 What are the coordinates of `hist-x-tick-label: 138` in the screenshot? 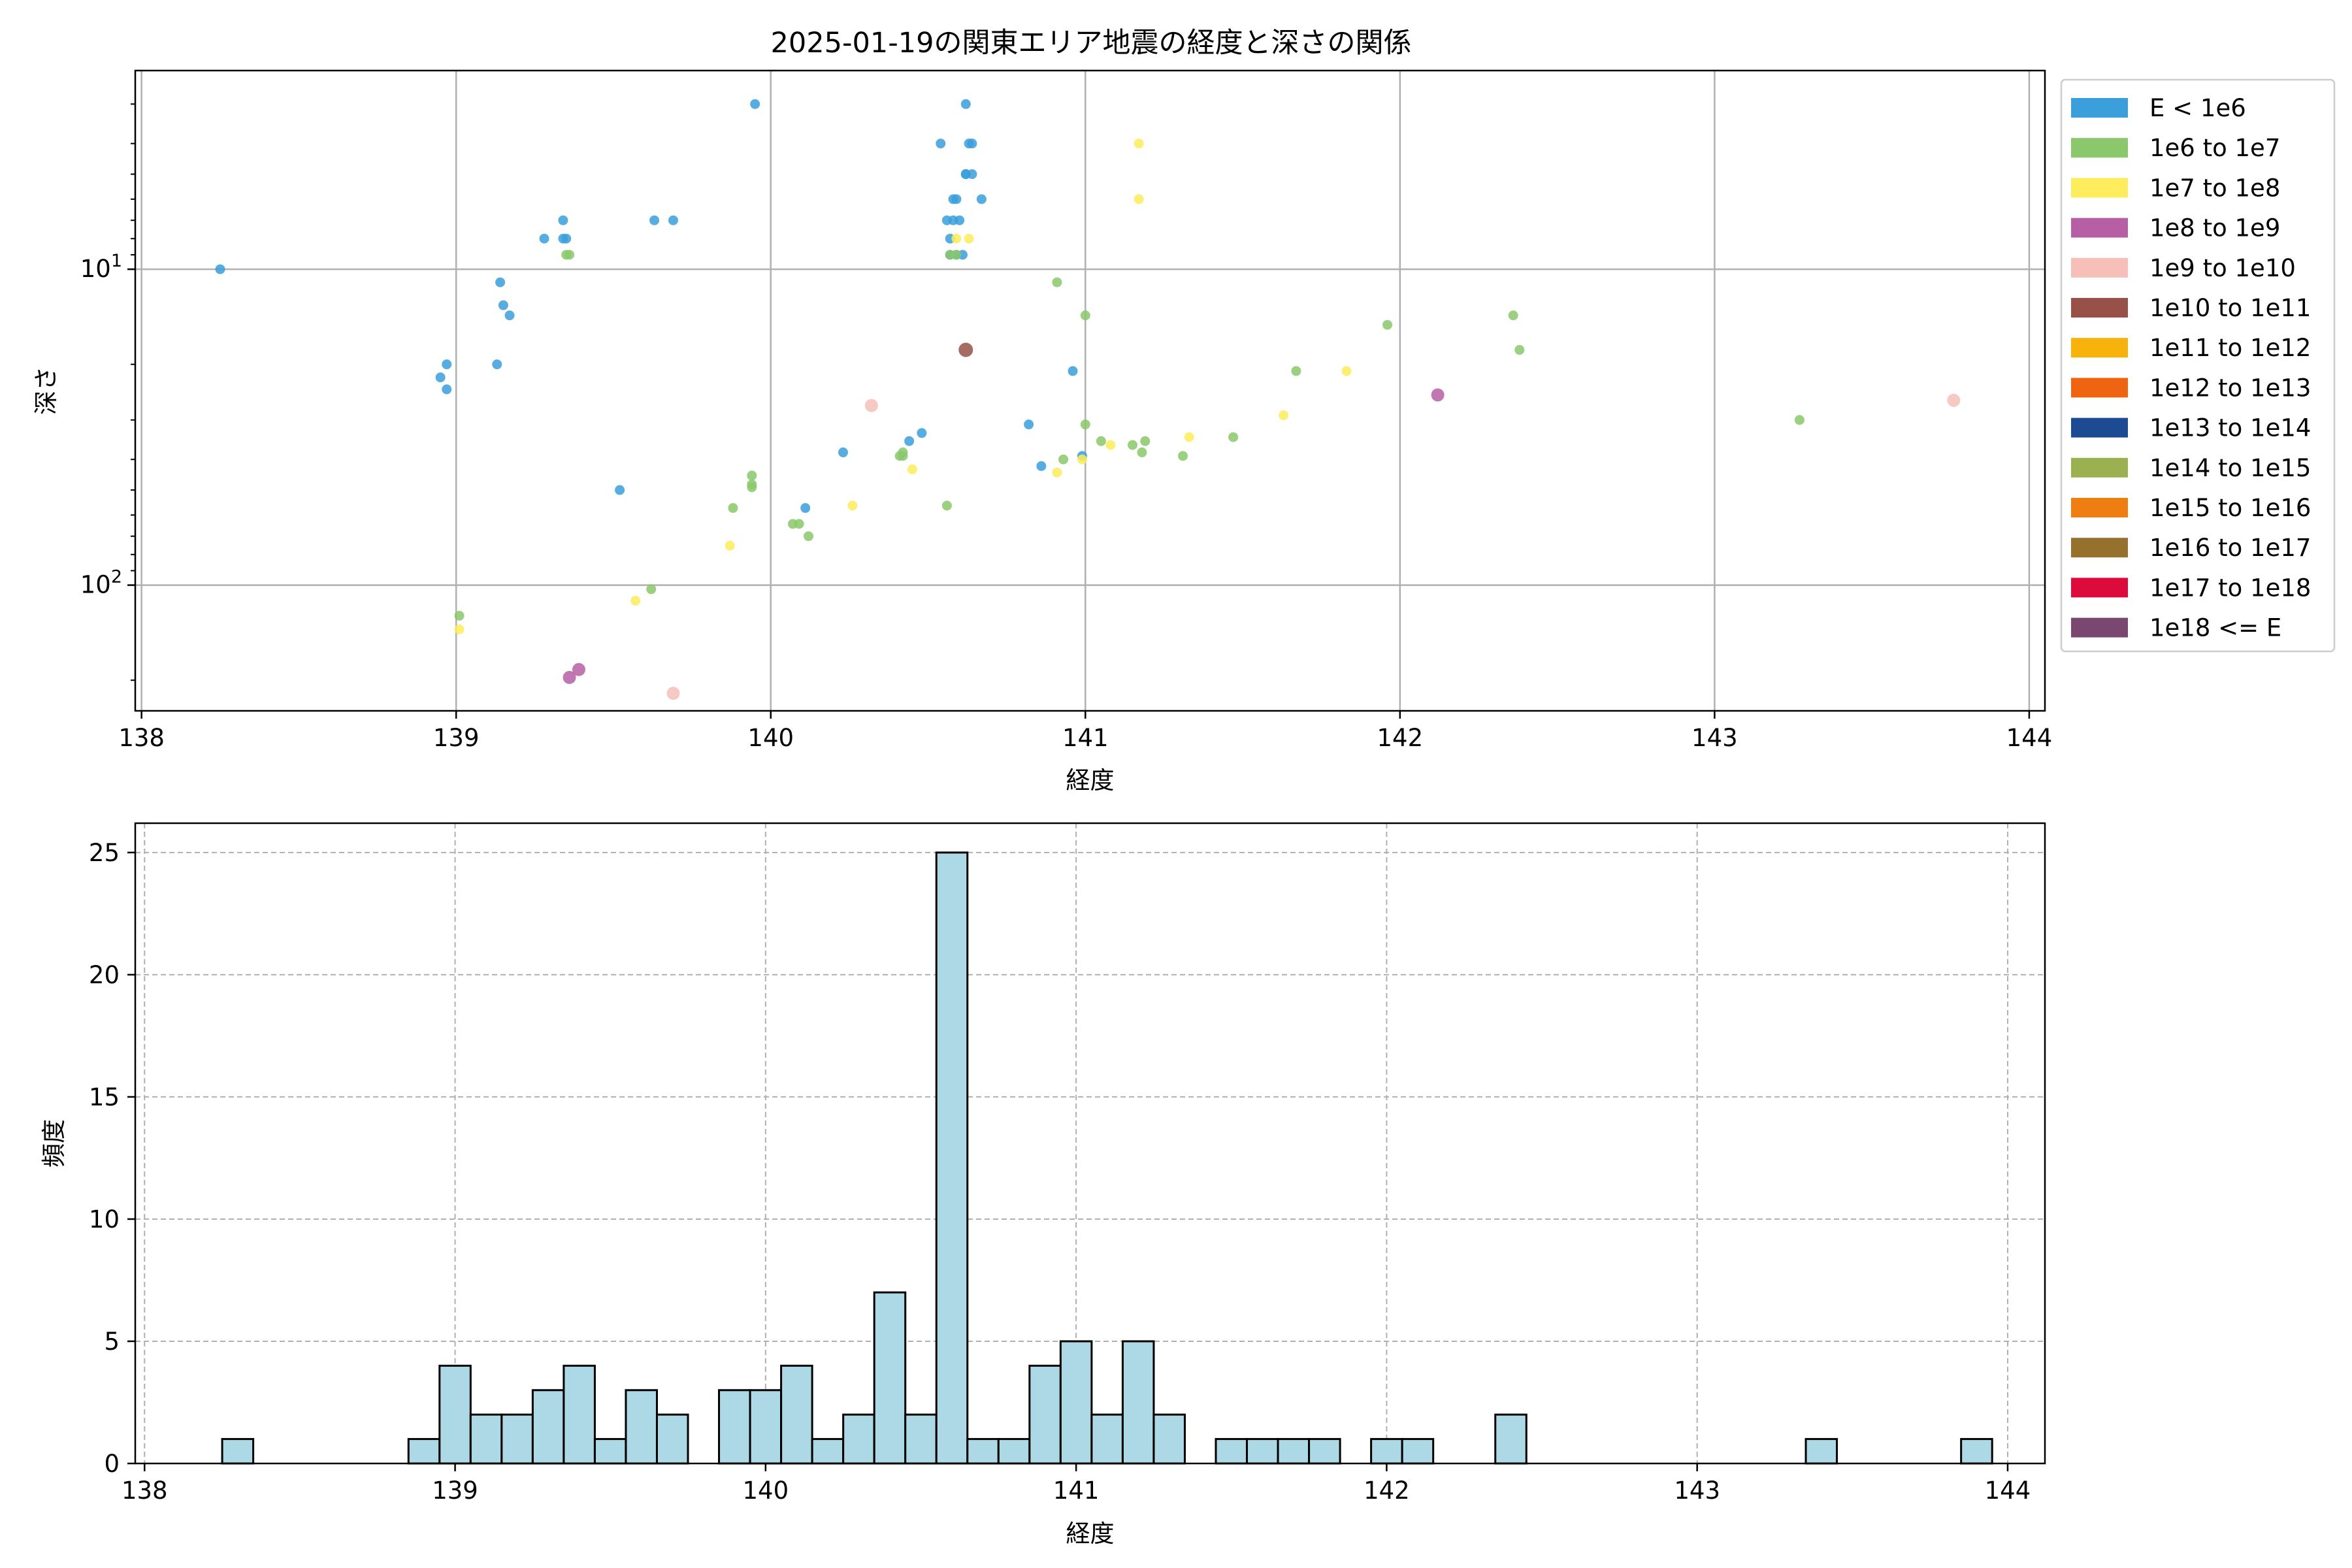 It's located at (145, 1491).